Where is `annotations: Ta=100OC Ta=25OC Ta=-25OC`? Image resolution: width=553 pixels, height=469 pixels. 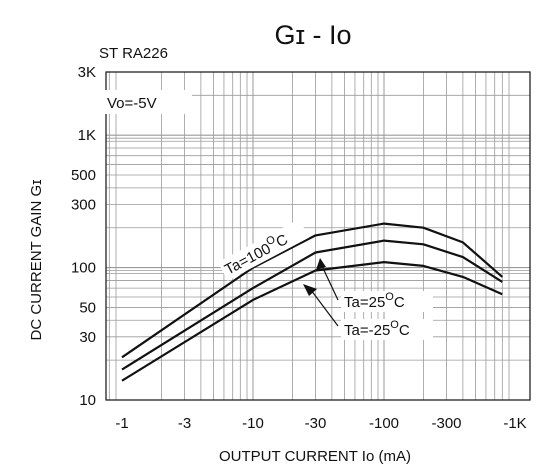 annotations: Ta=100OC Ta=25OC Ta=-25OC is located at coordinates (325, 279).